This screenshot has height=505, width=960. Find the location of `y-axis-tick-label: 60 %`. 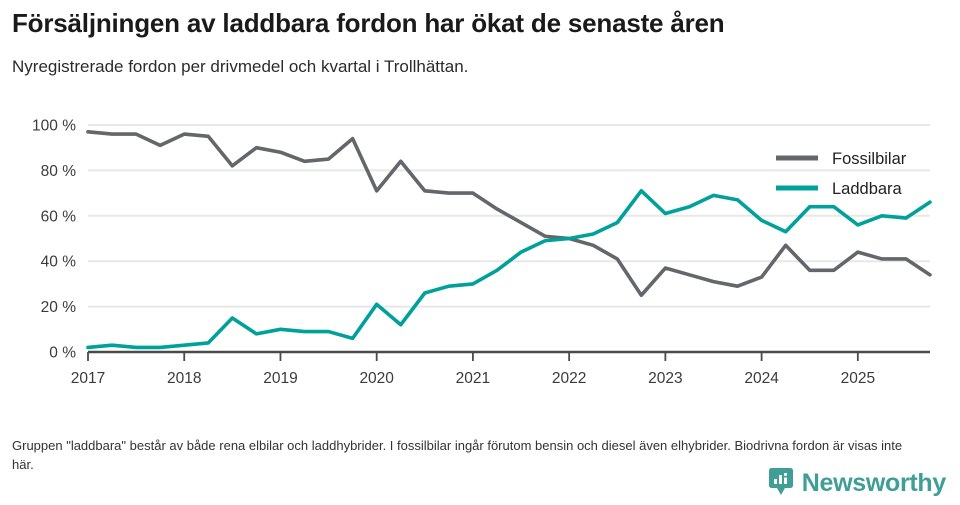

y-axis-tick-label: 60 % is located at coordinates (59, 216).